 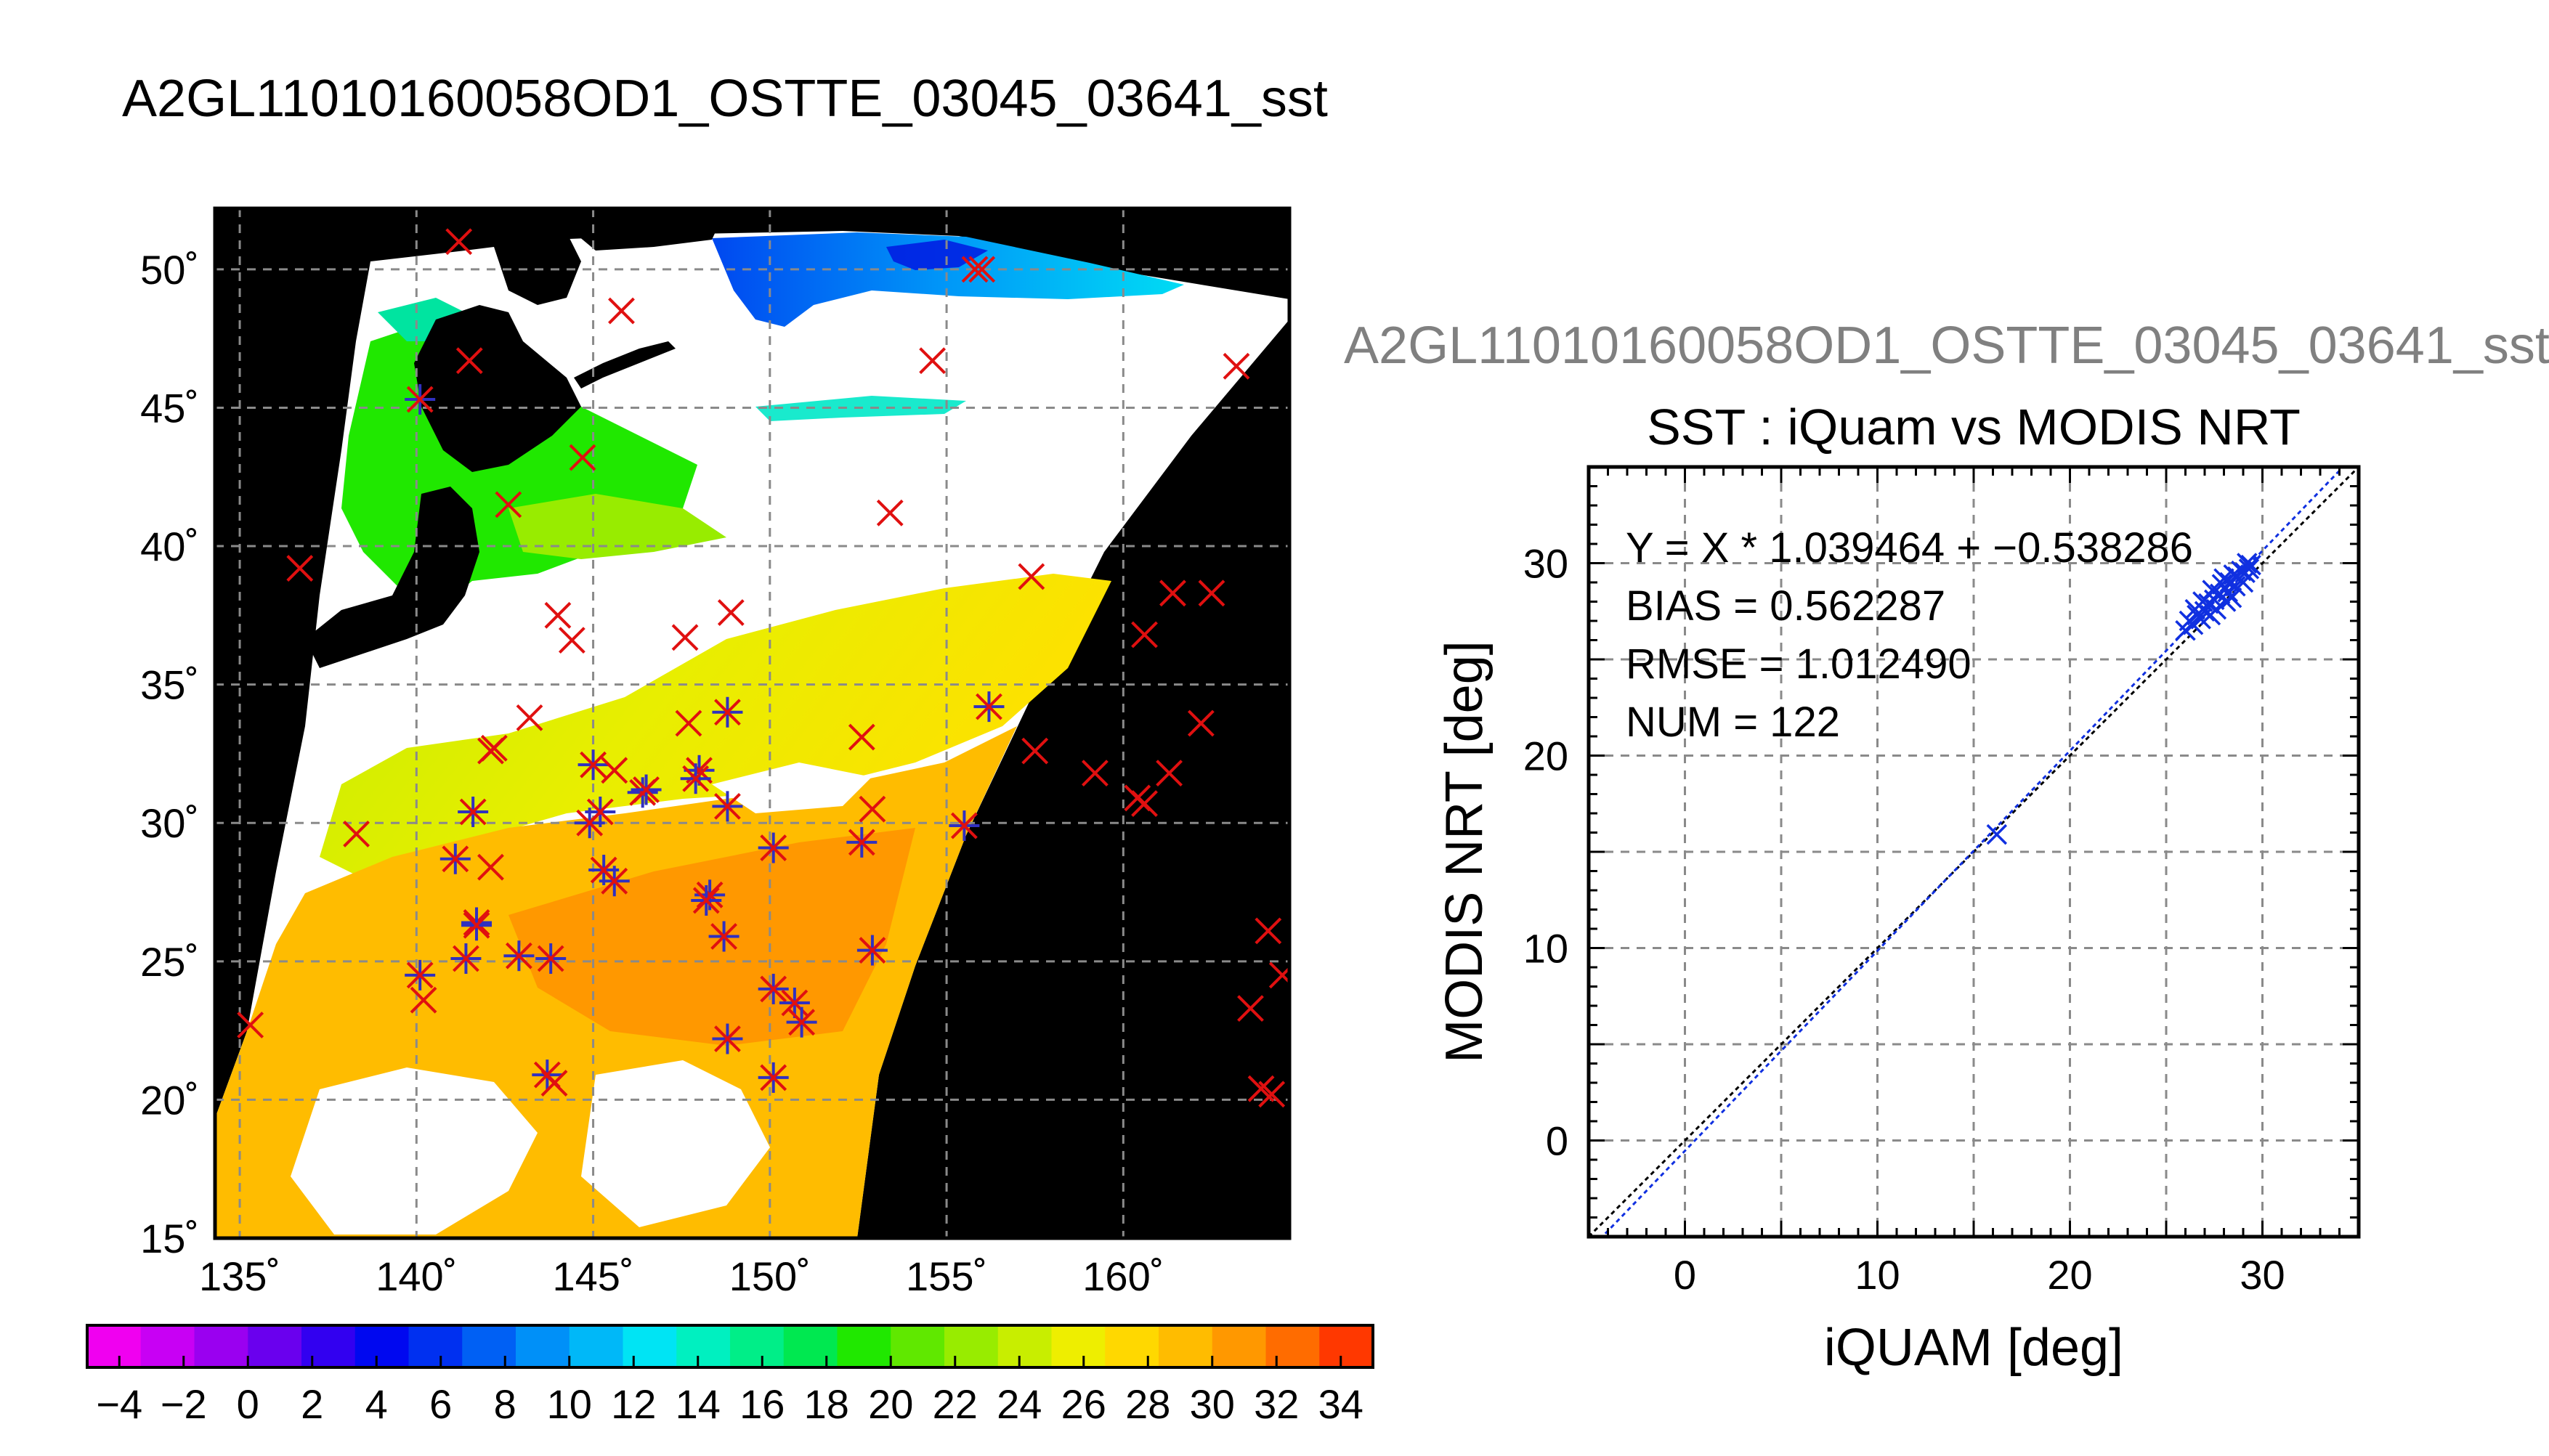 What do you see at coordinates (170, 270) in the screenshot?
I see `map-ytick-label: 50˚` at bounding box center [170, 270].